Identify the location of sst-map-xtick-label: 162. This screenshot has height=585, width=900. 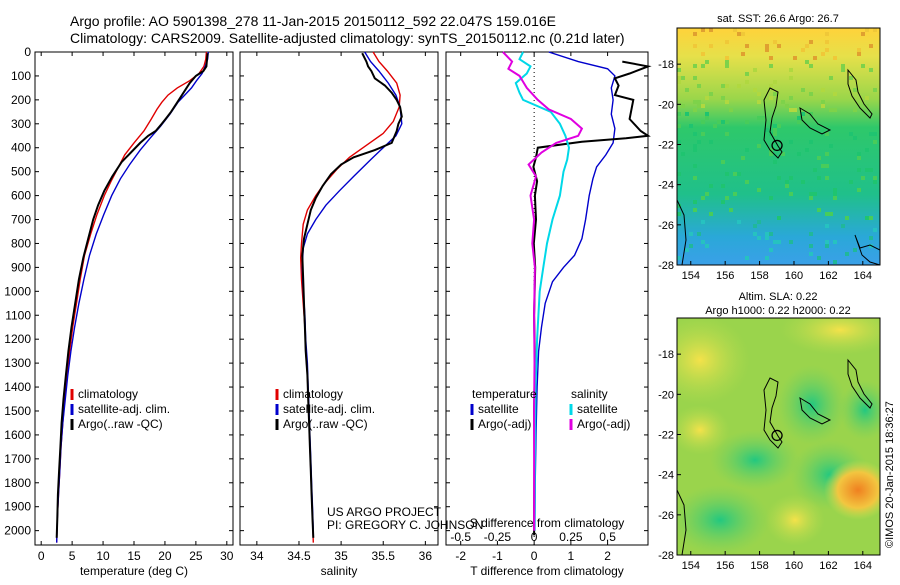
(828, 276).